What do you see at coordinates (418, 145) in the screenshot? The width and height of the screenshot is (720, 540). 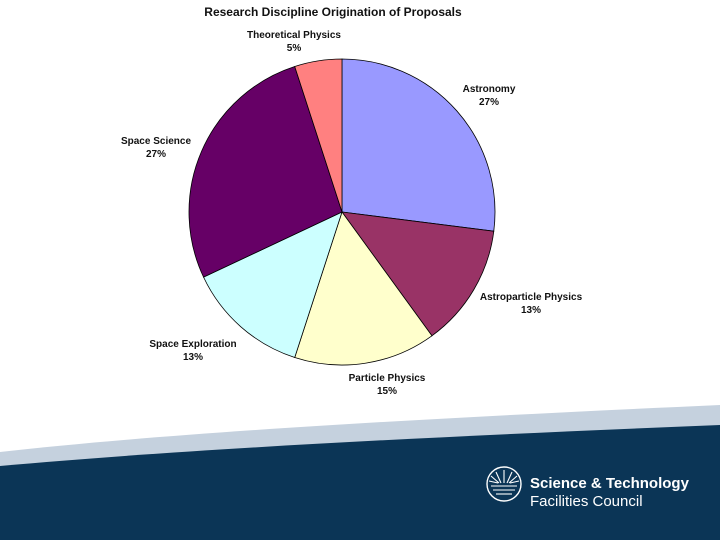 I see `pie-slice-astronomy` at bounding box center [418, 145].